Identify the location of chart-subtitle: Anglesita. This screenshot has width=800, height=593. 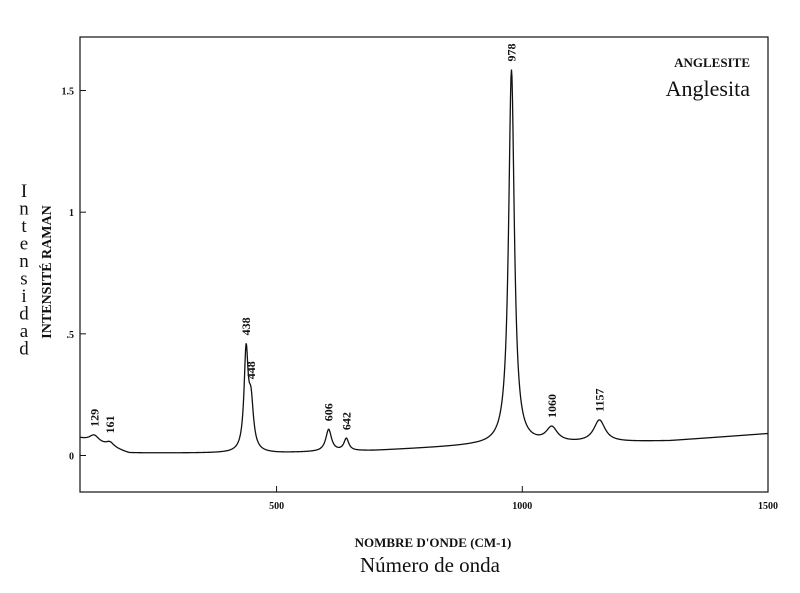
(708, 88).